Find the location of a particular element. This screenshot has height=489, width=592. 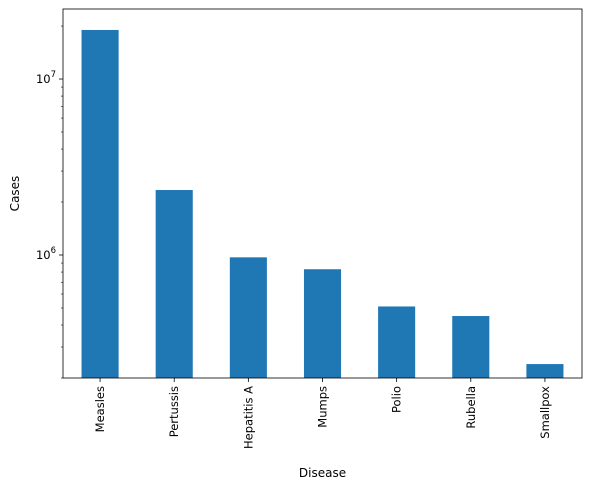

bar-polio is located at coordinates (397, 342).